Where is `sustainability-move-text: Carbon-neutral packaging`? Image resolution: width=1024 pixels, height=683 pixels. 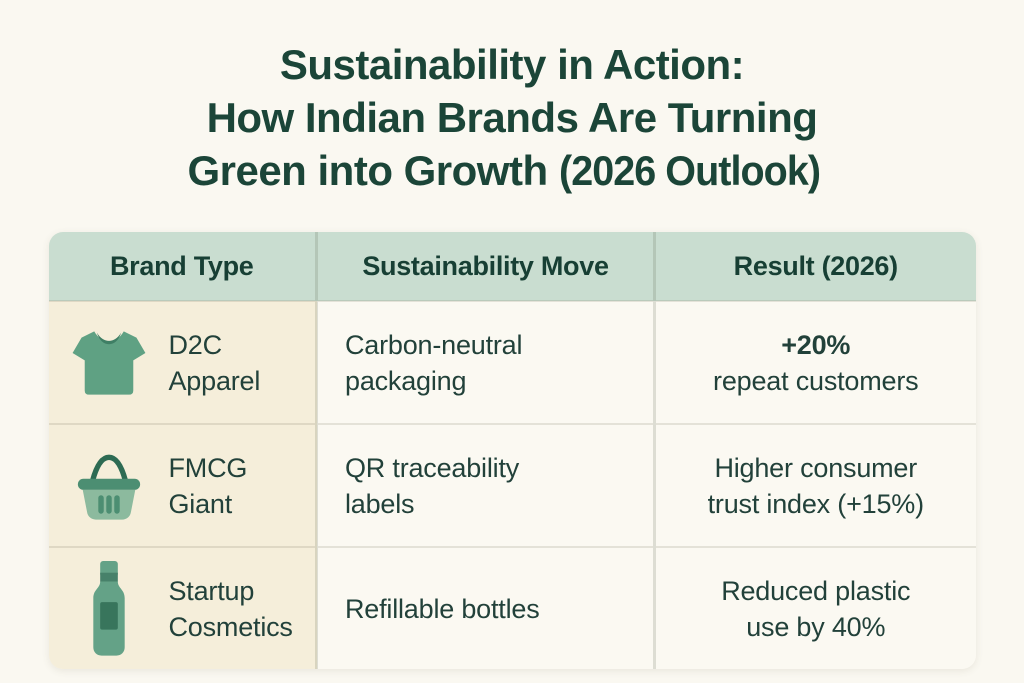
sustainability-move-text: Carbon-neutral packaging is located at coordinates (434, 362).